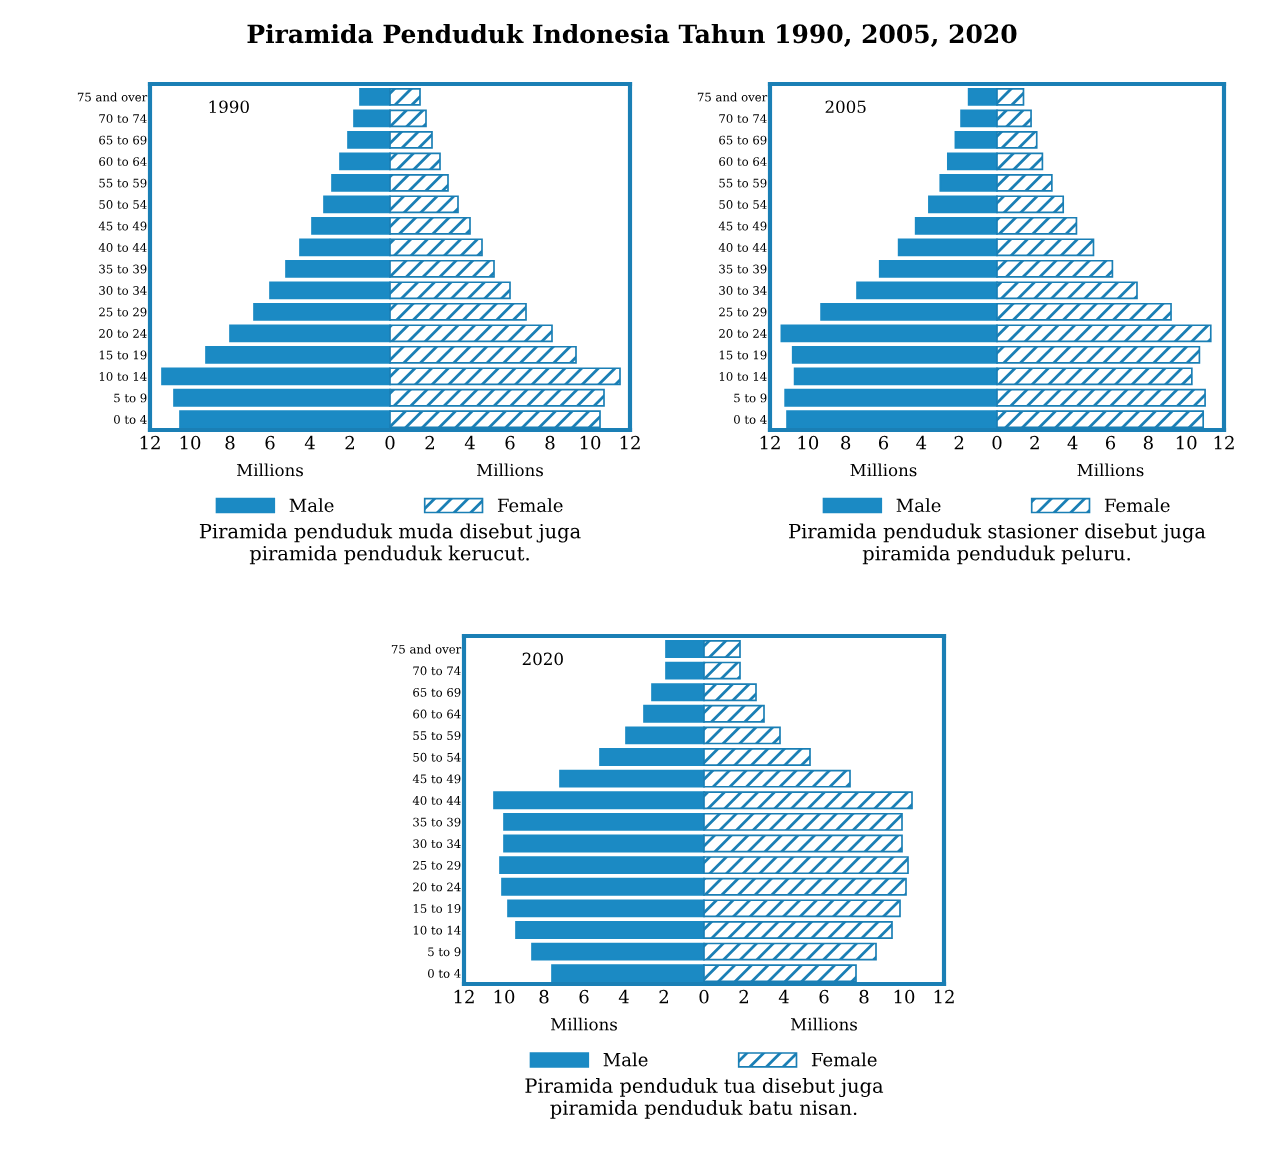 The height and width of the screenshot is (1170, 1264). I want to click on text: Piramida penduduk stasioner disebut juga piramida penduduk peluru., so click(997, 544).